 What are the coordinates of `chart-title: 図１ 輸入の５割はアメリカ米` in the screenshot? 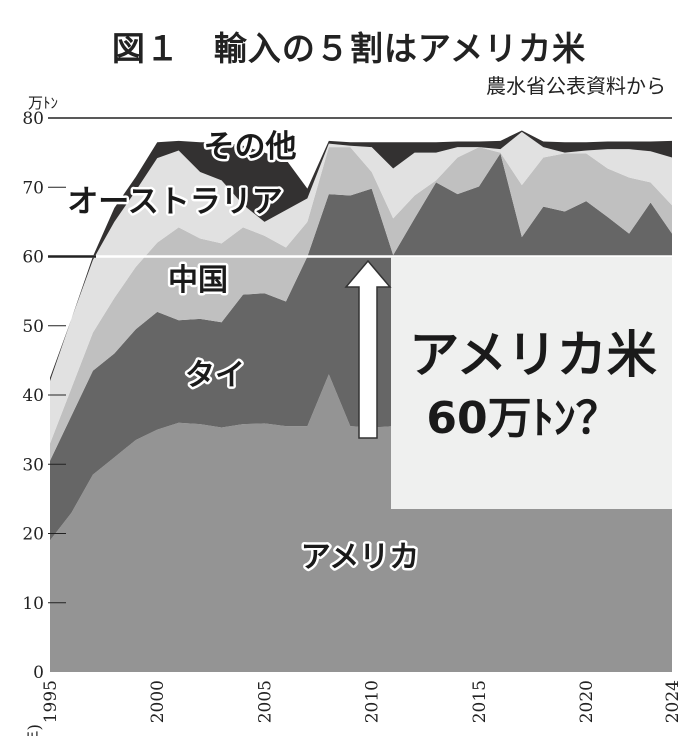 It's located at (349, 48).